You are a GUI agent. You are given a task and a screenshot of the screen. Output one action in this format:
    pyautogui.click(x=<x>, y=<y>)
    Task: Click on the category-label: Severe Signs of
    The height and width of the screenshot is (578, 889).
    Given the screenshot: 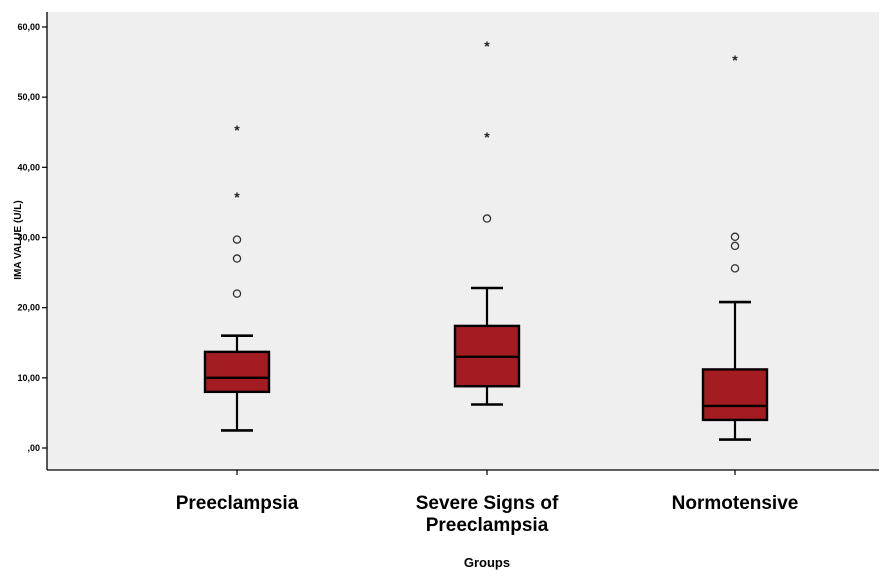 What is the action you would take?
    pyautogui.click(x=487, y=503)
    